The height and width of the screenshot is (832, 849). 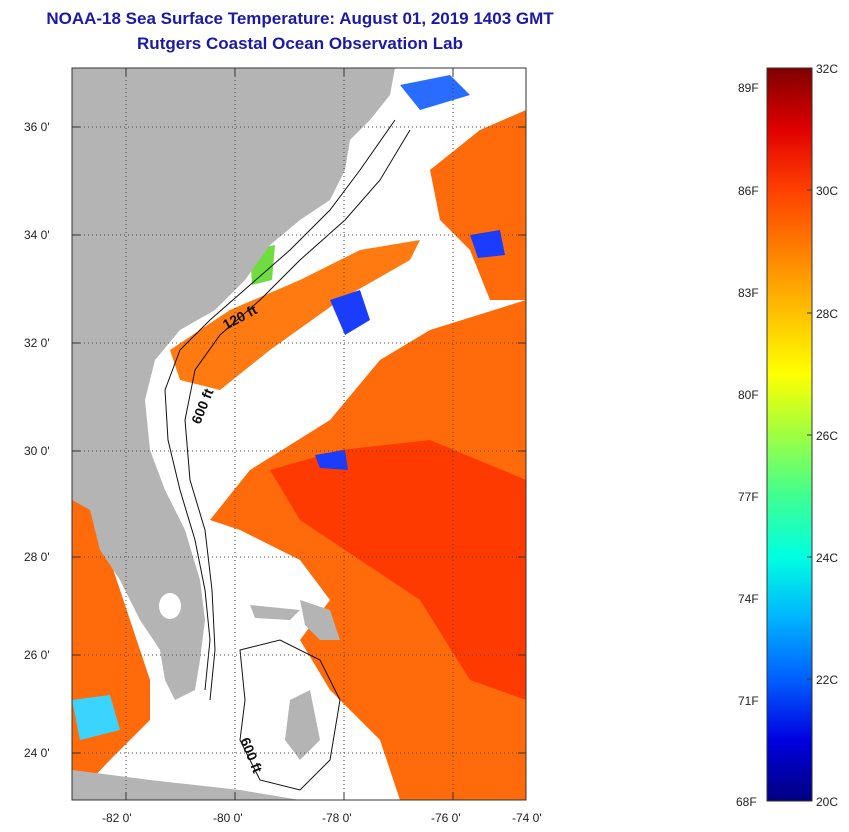 What do you see at coordinates (37, 343) in the screenshot?
I see `lat-label-32: 32 0'` at bounding box center [37, 343].